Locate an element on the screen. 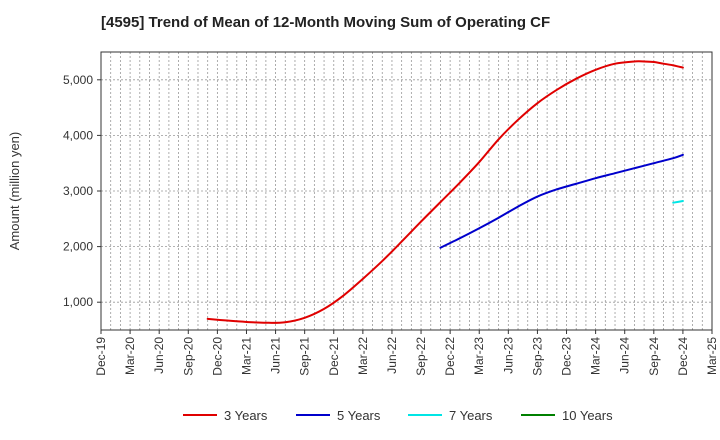 The width and height of the screenshot is (720, 440). x-tick-label: Jun-21 is located at coordinates (276, 355).